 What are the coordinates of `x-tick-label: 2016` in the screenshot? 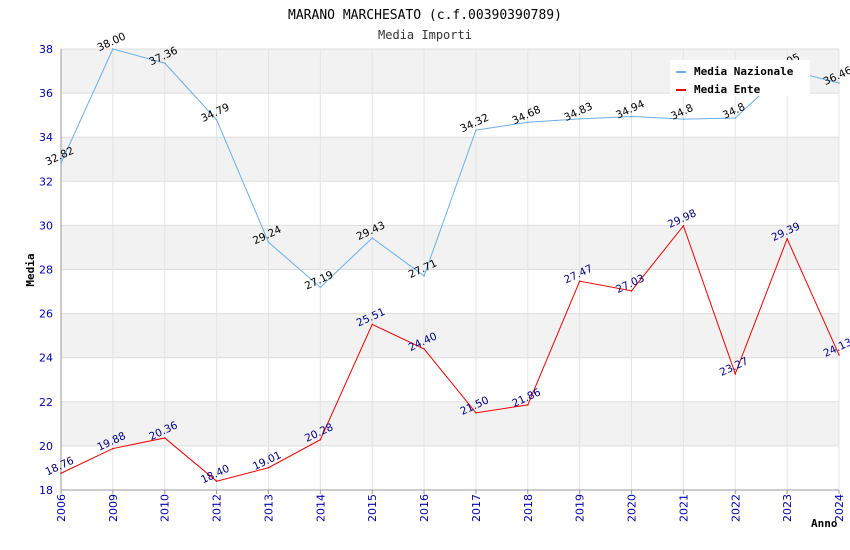 It's located at (424, 508).